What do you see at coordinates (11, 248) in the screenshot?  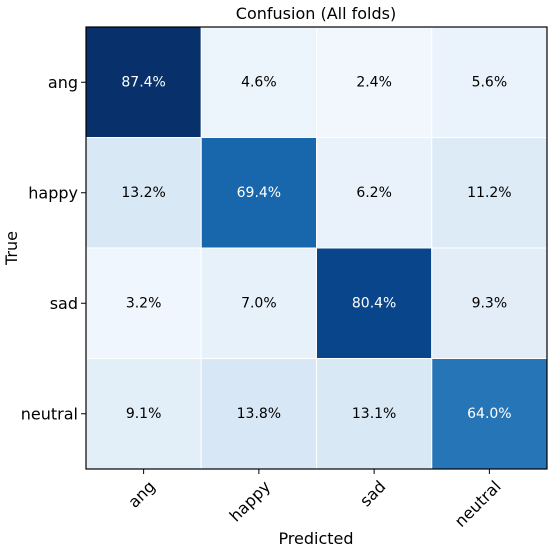 I see `y-axis-label: True` at bounding box center [11, 248].